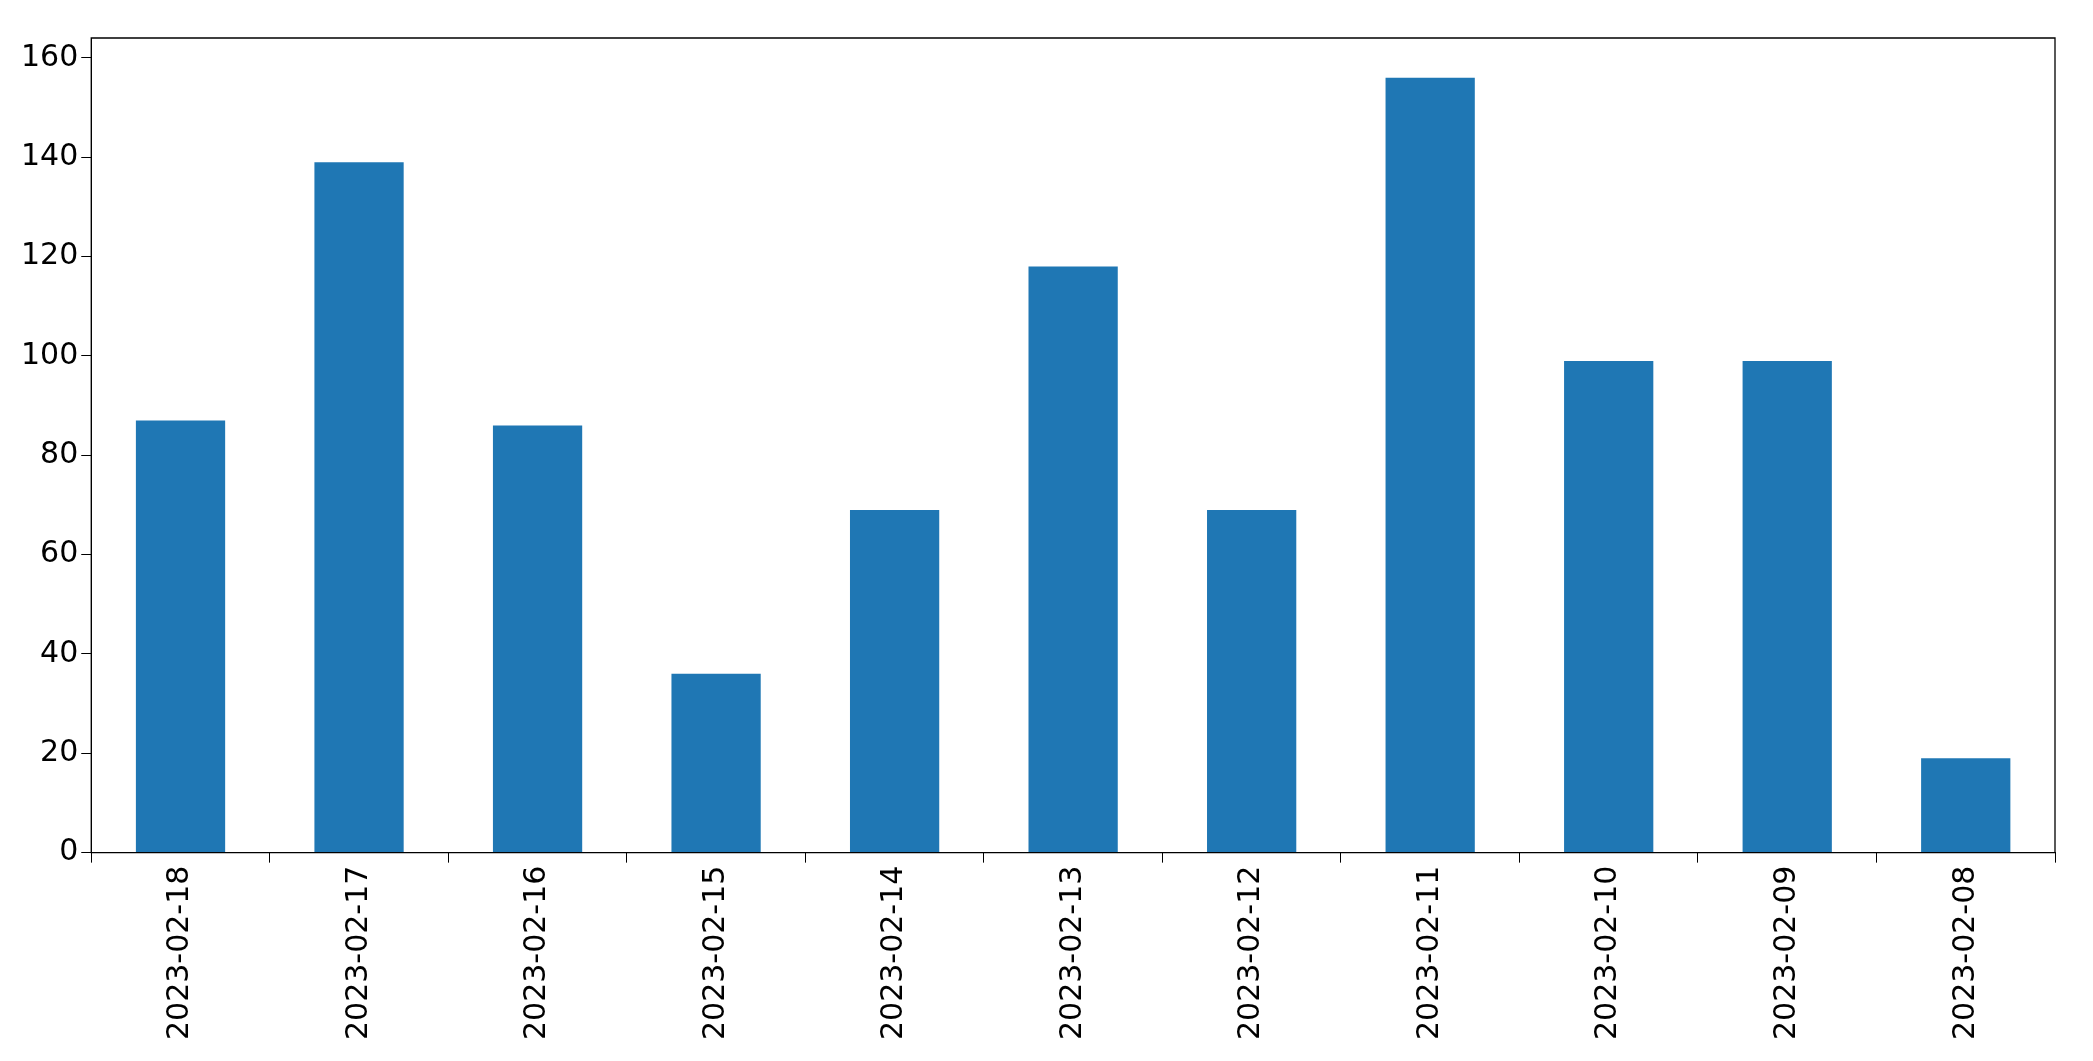 This screenshot has width=2093, height=1061. What do you see at coordinates (713, 953) in the screenshot?
I see `x-tick-label: 2023-02-15` at bounding box center [713, 953].